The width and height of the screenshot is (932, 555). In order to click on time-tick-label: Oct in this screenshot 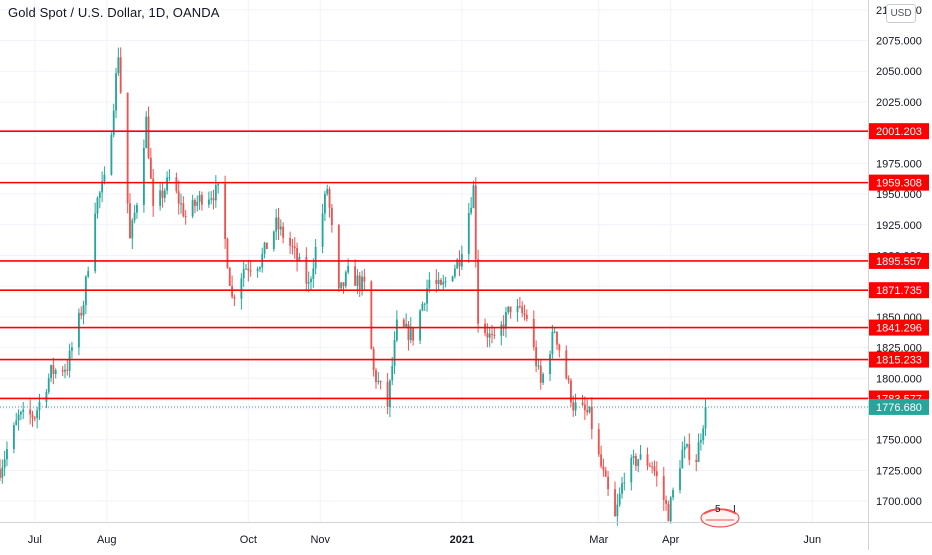, I will do `click(248, 540)`.